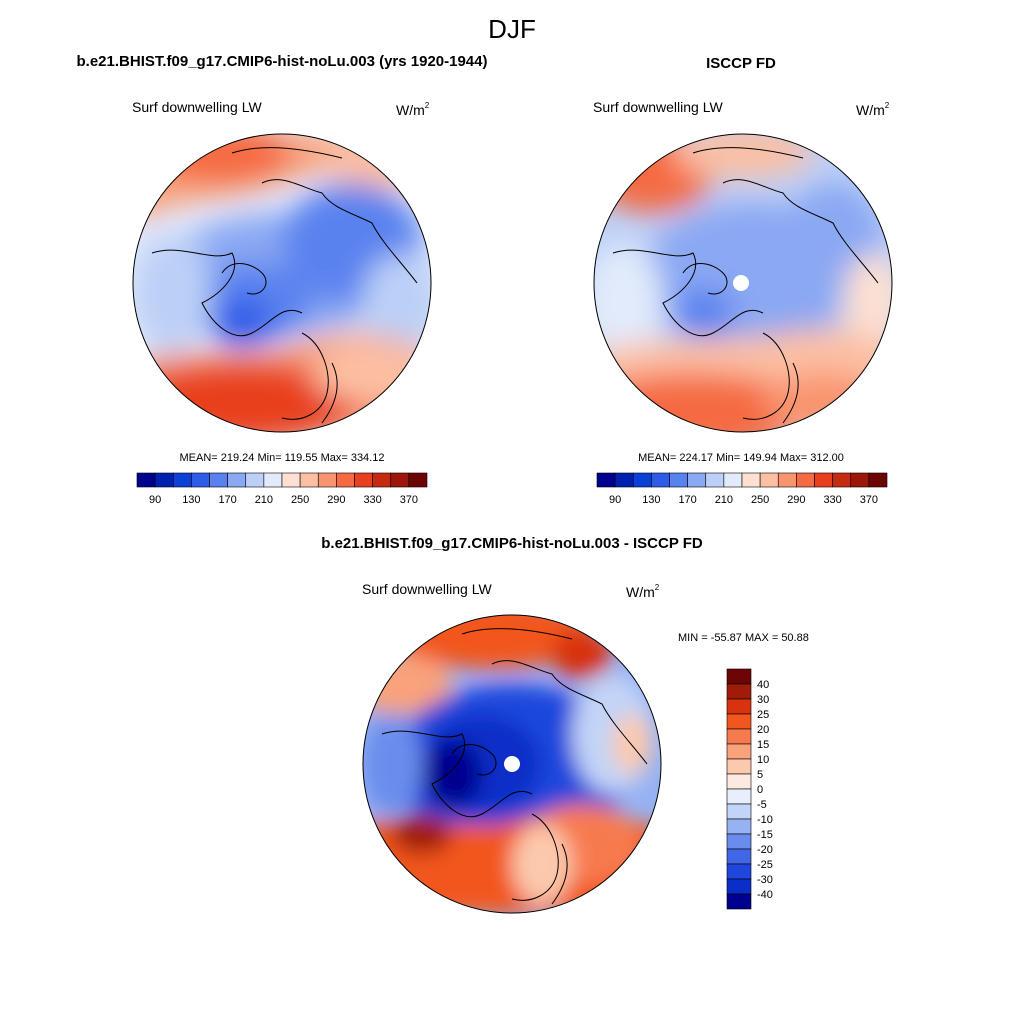 The width and height of the screenshot is (1024, 1024). Describe the element at coordinates (765, 850) in the screenshot. I see `colorbar-tick-label: -20` at that location.